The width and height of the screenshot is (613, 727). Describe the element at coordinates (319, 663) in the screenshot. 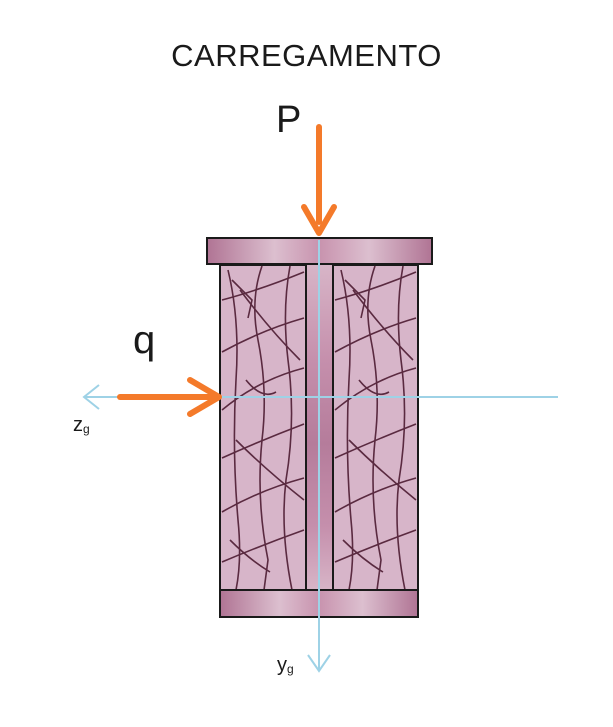

I see `y-axis-arrowhead` at that location.